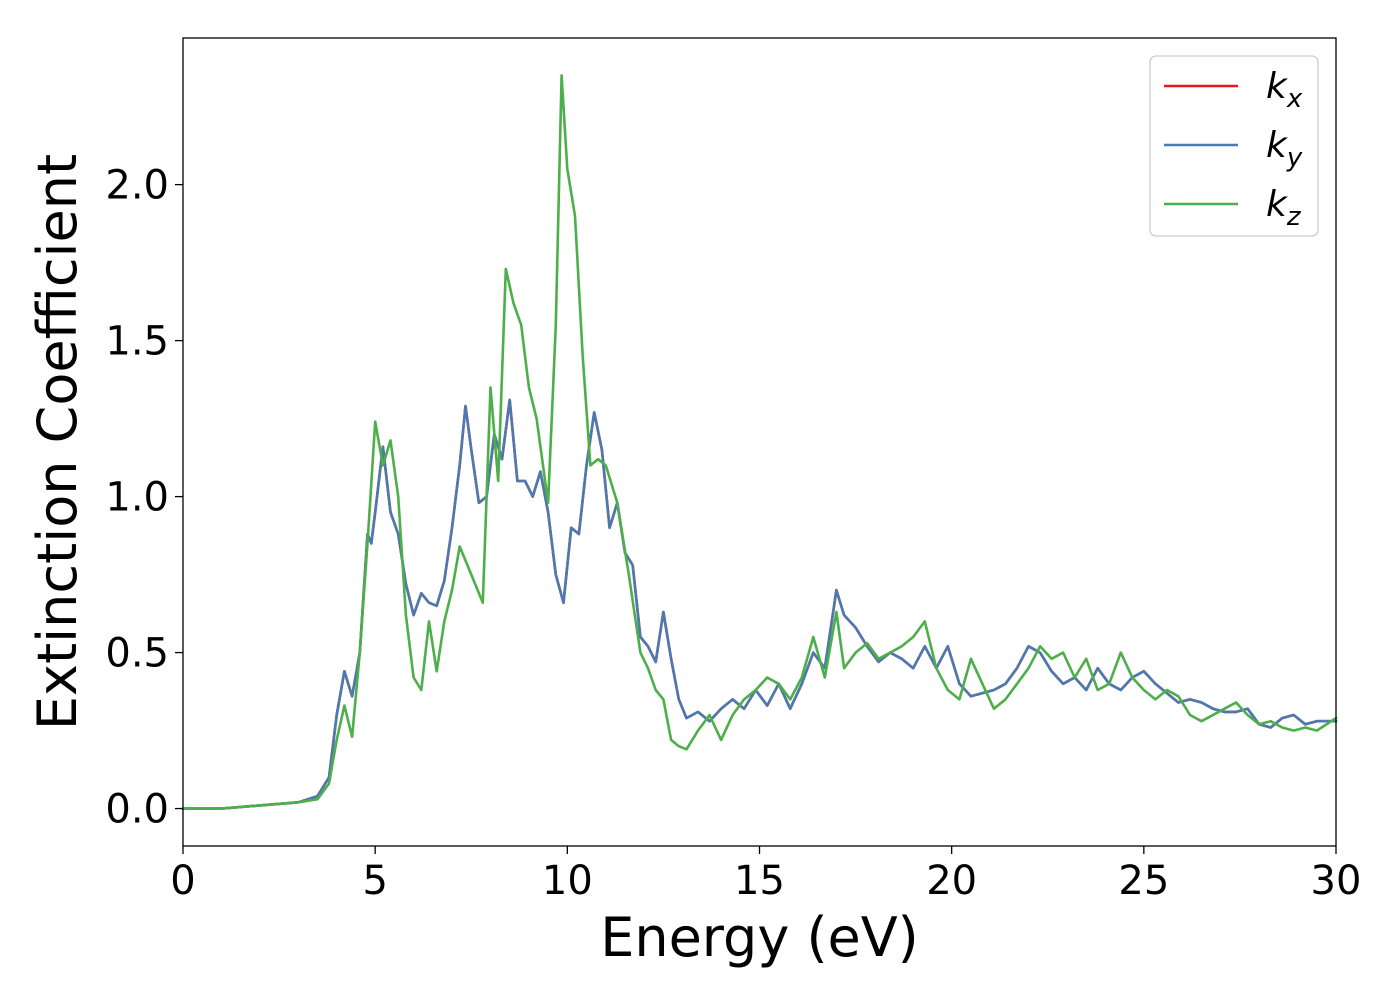 The width and height of the screenshot is (1400, 1000). I want to click on y-tick-label: 0.5, so click(137, 654).